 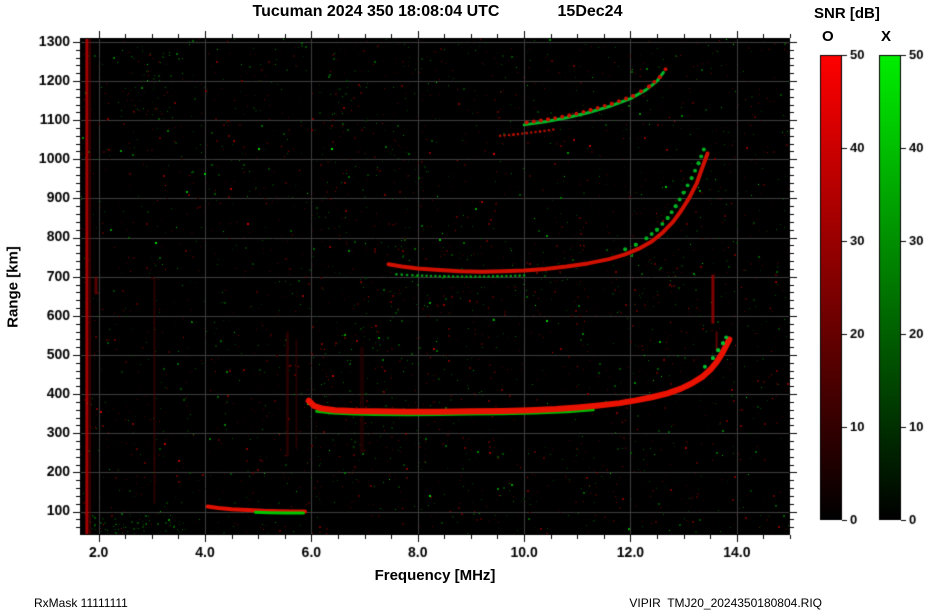 What do you see at coordinates (590, 11) in the screenshot?
I see `plot-date: 15Dec24` at bounding box center [590, 11].